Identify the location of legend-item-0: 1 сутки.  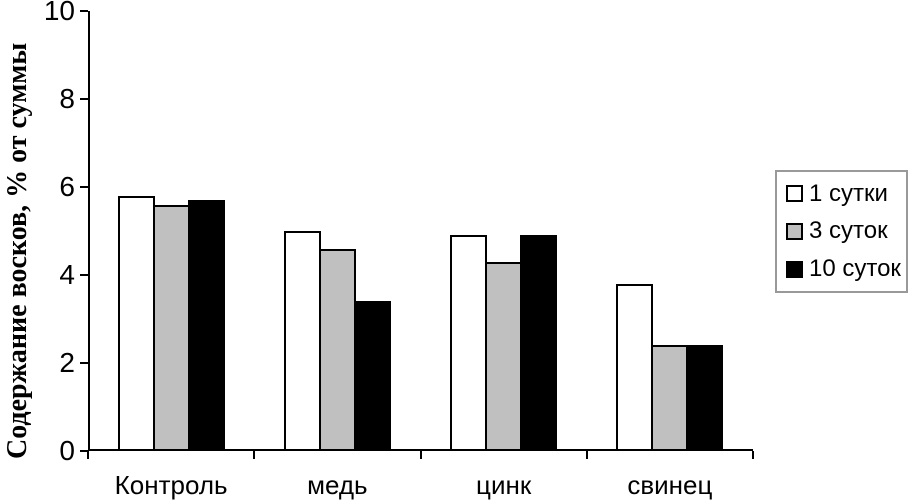
(845, 193).